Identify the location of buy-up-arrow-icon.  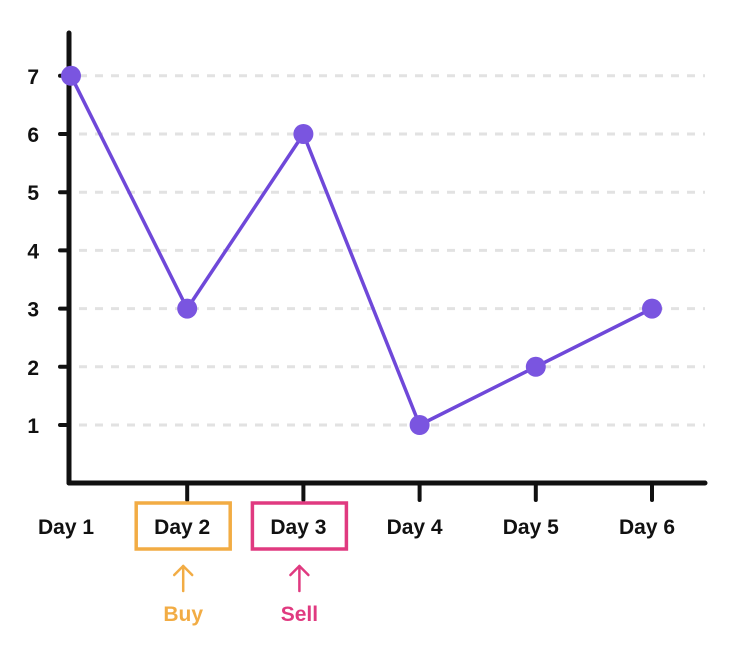
(183, 578).